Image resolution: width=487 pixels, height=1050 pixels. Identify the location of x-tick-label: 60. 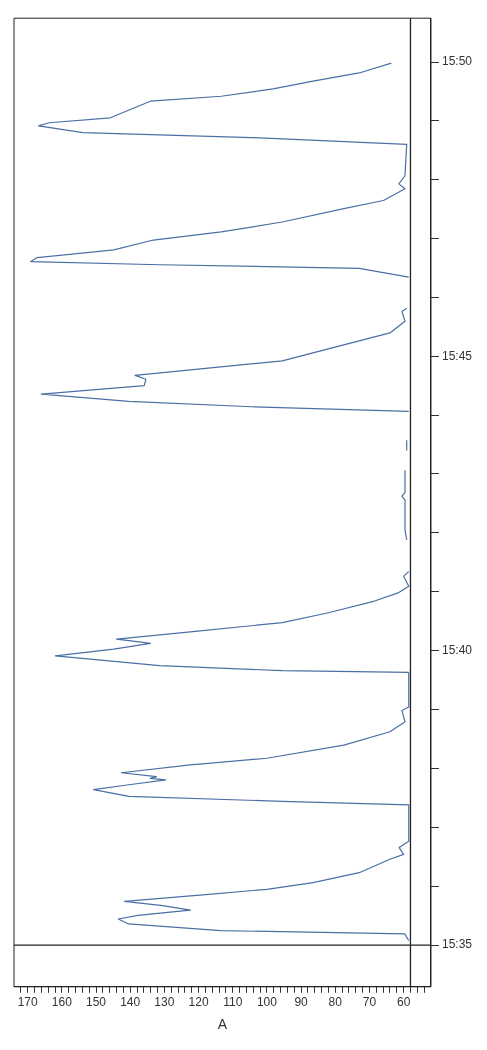
(403, 1002).